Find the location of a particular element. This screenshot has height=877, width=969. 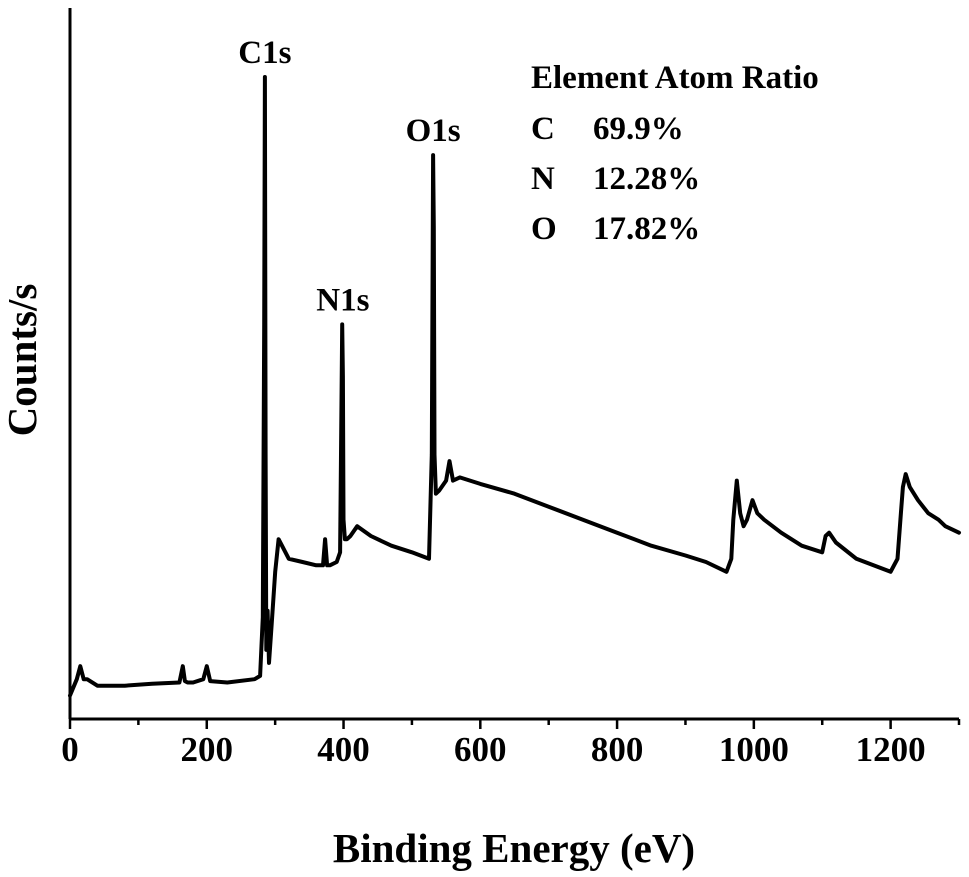

peak-label-n1s: N1s is located at coordinates (342, 300).